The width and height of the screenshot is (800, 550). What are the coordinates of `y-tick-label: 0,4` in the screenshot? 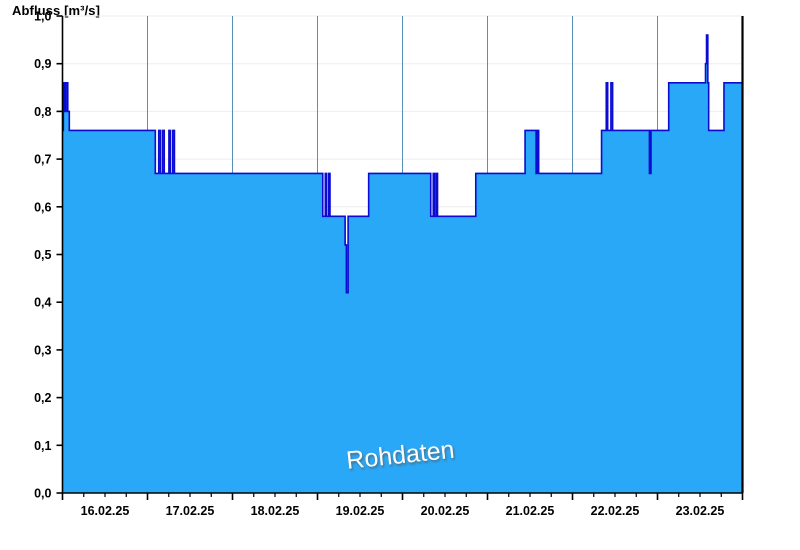 It's located at (42, 303).